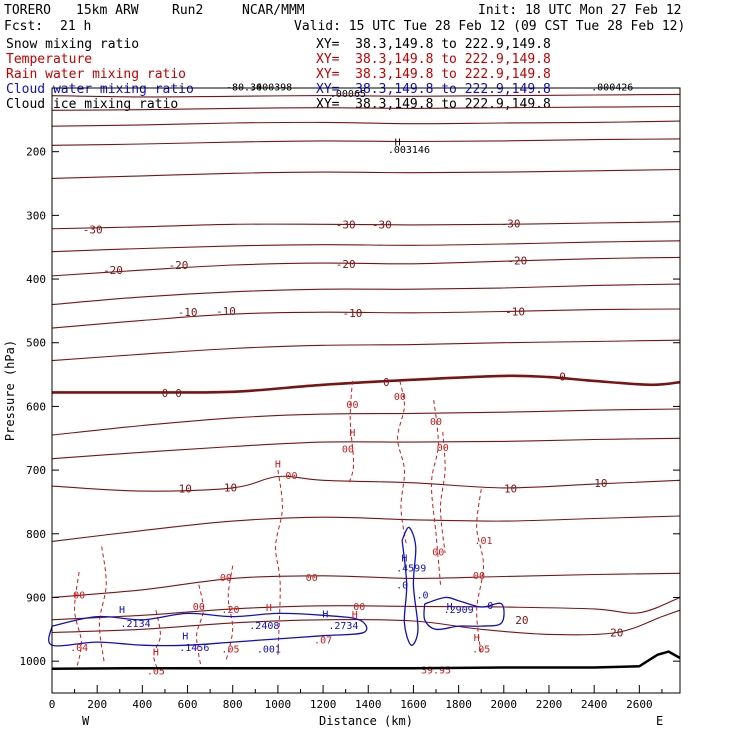  What do you see at coordinates (659, 721) in the screenshot?
I see `x-end-label-east: E` at bounding box center [659, 721].